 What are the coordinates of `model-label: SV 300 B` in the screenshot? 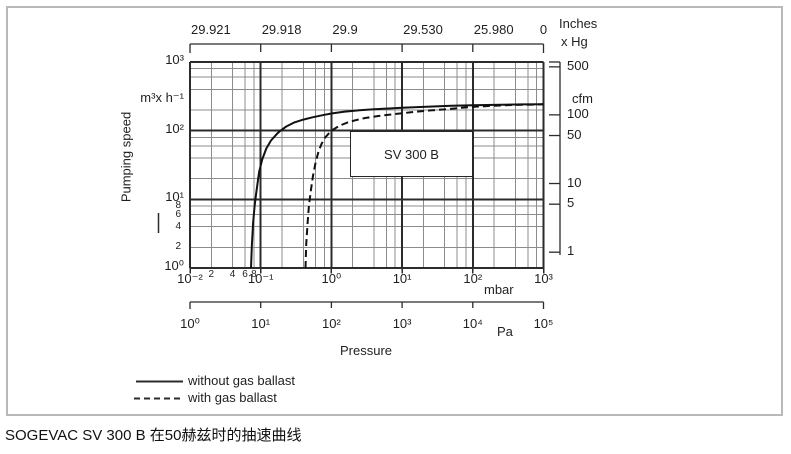 It's located at (411, 154).